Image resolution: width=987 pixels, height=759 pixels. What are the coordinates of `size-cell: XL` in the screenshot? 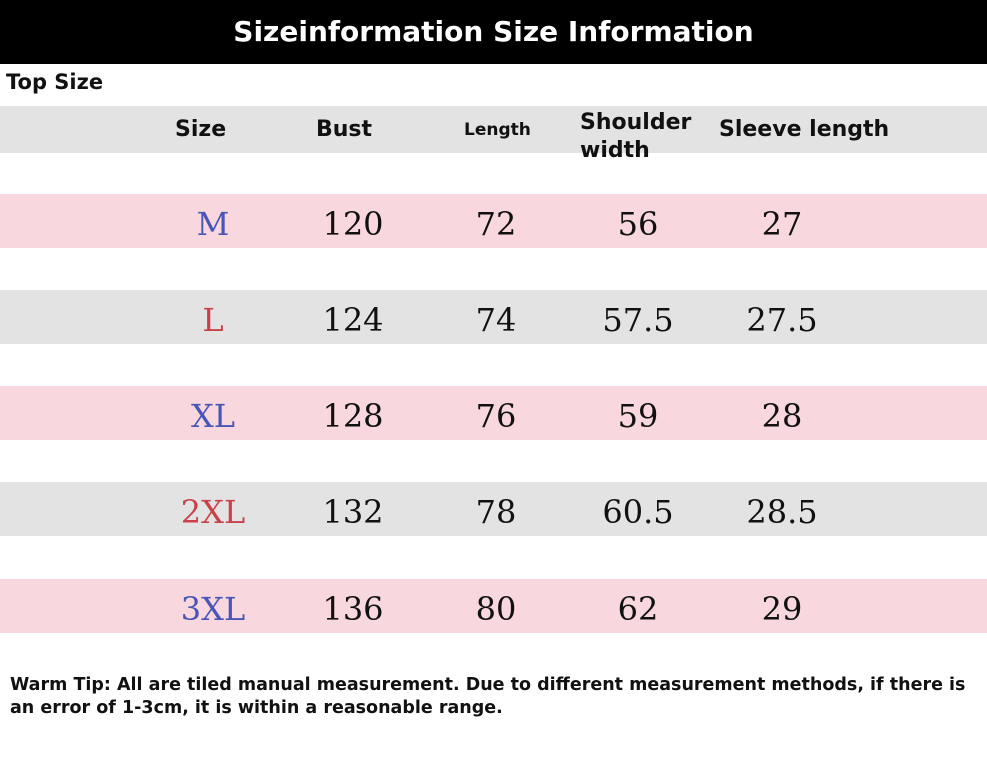 It's located at (213, 416).